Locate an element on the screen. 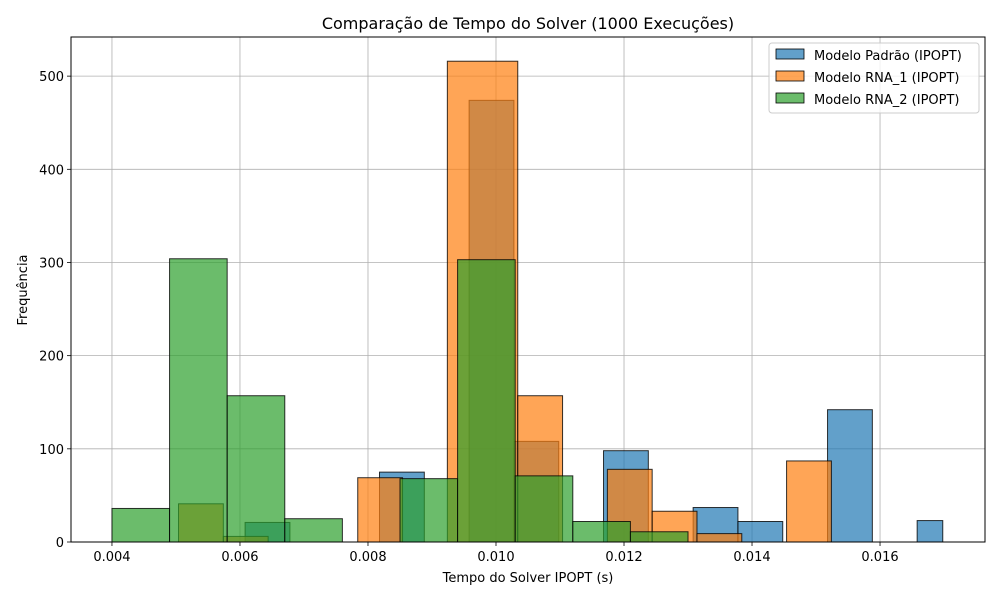 Image resolution: width=1000 pixels, height=600 pixels. y-tick-label: 200 is located at coordinates (51, 357).